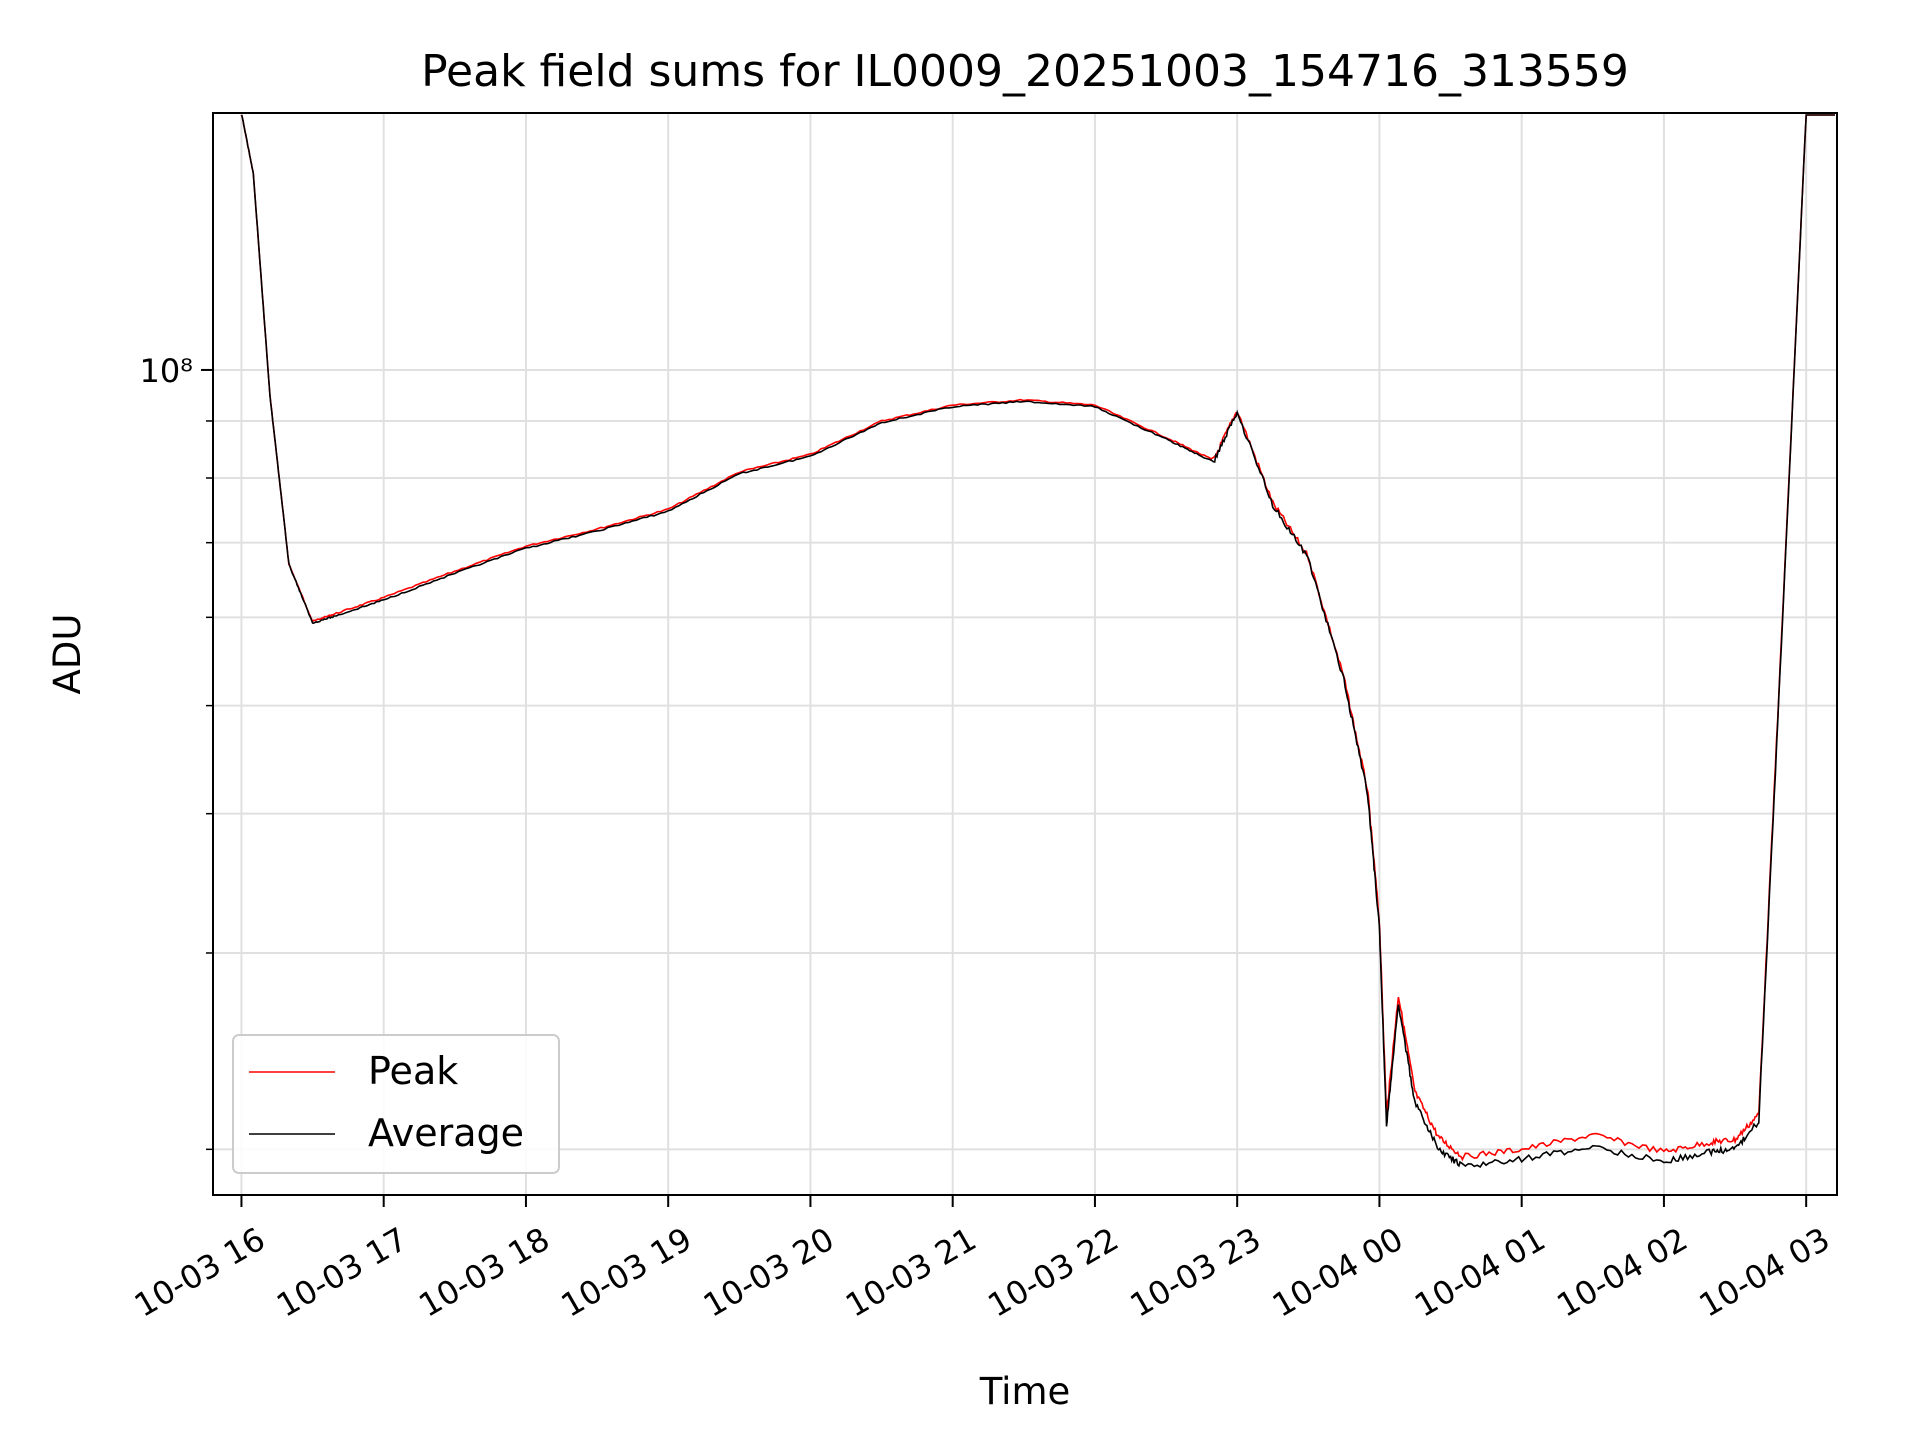 The width and height of the screenshot is (1920, 1440). I want to click on x-tick-label: 10-04 00, so click(1338, 1272).